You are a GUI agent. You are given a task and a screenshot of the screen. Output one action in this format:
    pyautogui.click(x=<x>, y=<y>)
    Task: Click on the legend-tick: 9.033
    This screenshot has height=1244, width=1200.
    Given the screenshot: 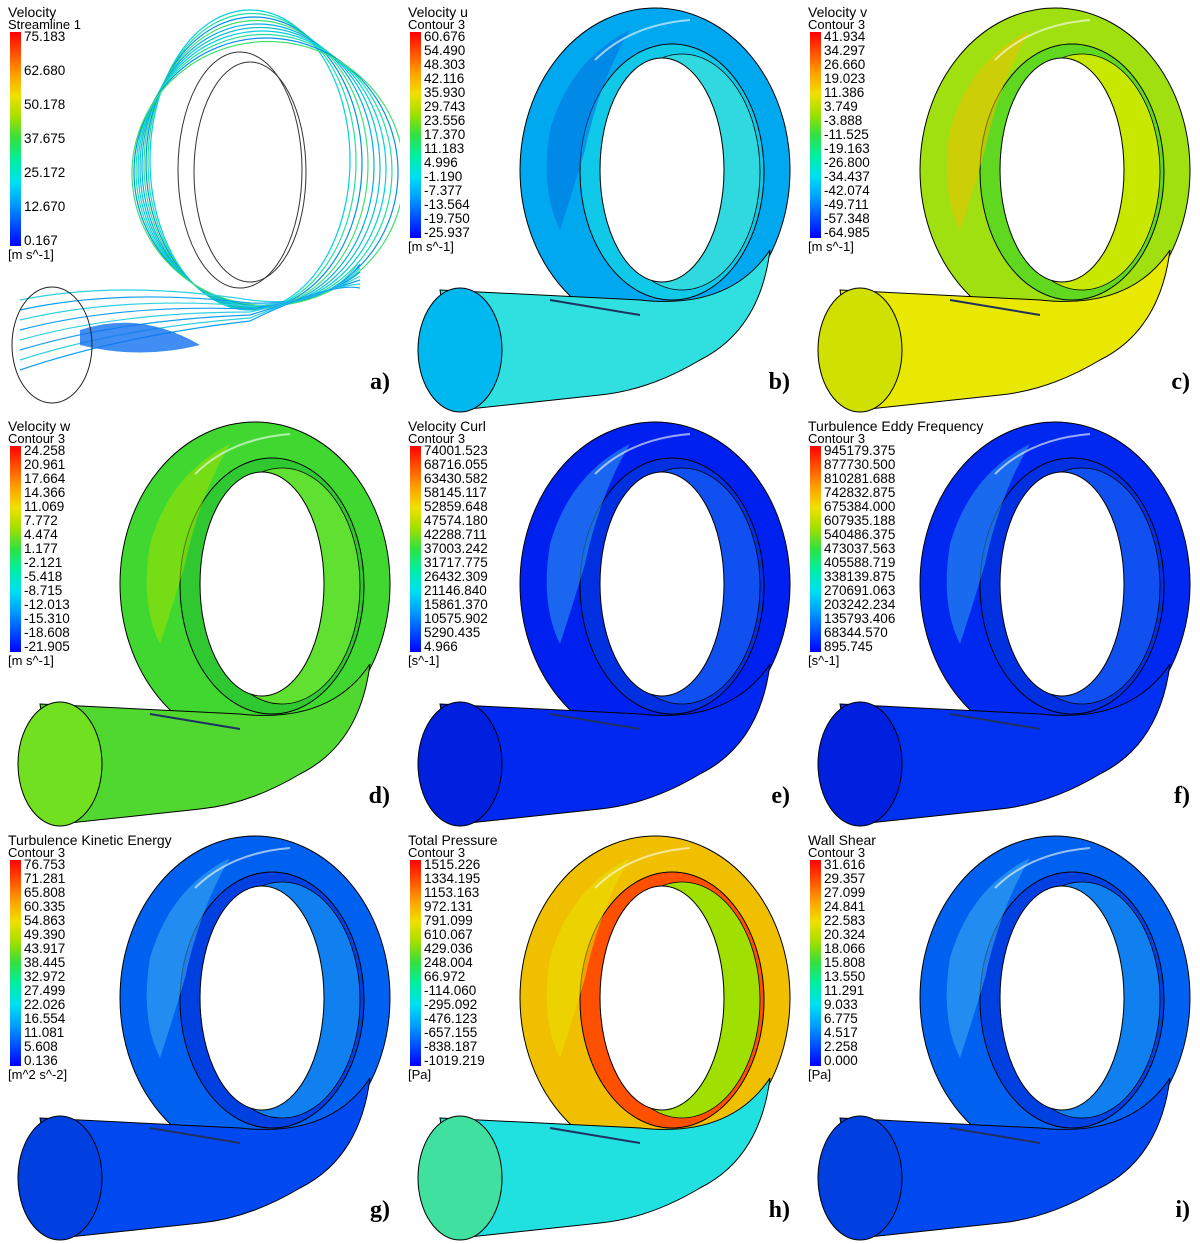 What is the action you would take?
    pyautogui.click(x=841, y=1004)
    